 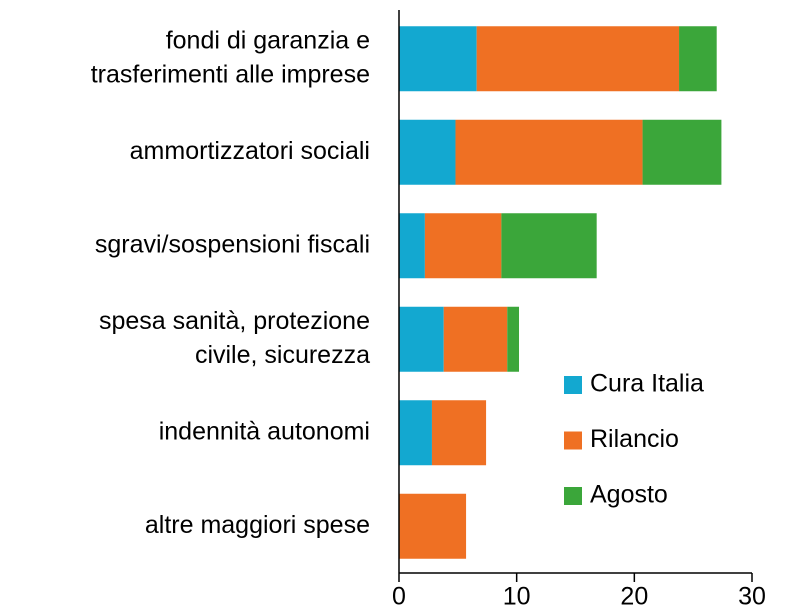 What do you see at coordinates (647, 384) in the screenshot?
I see `legend-label: Cura Italia` at bounding box center [647, 384].